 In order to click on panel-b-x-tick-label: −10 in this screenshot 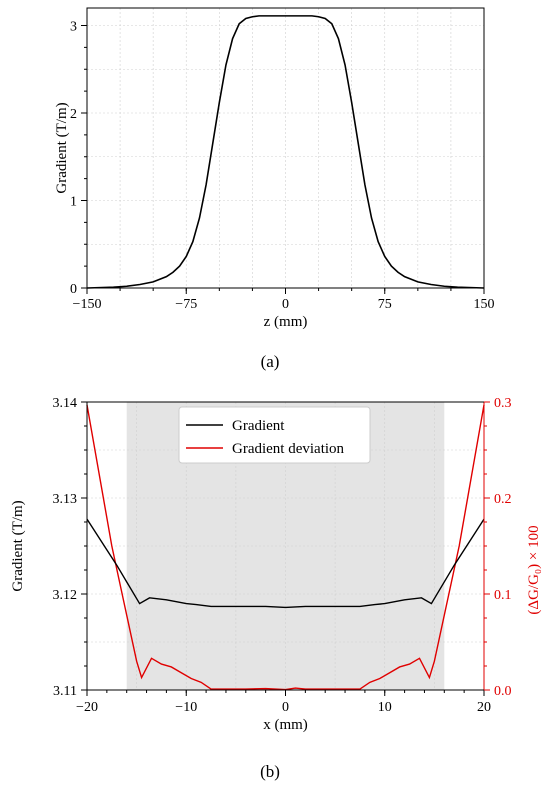, I will do `click(186, 707)`.